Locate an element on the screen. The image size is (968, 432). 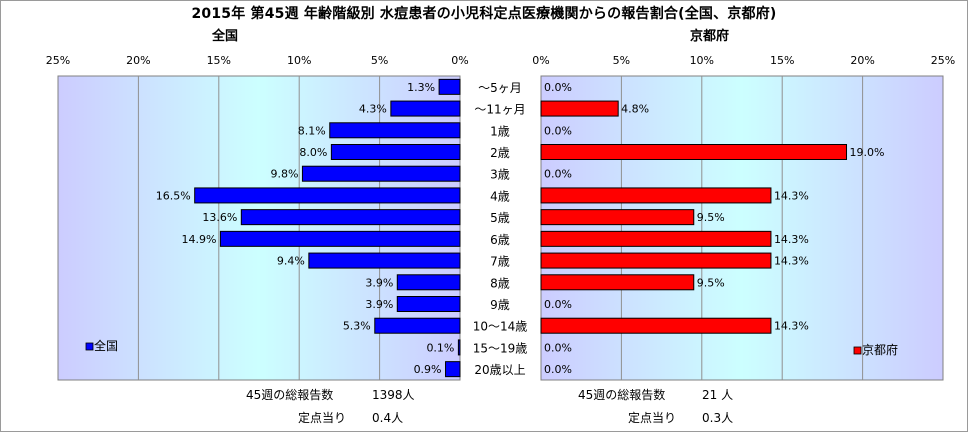
national-tick-label: 10% is located at coordinates (299, 60).